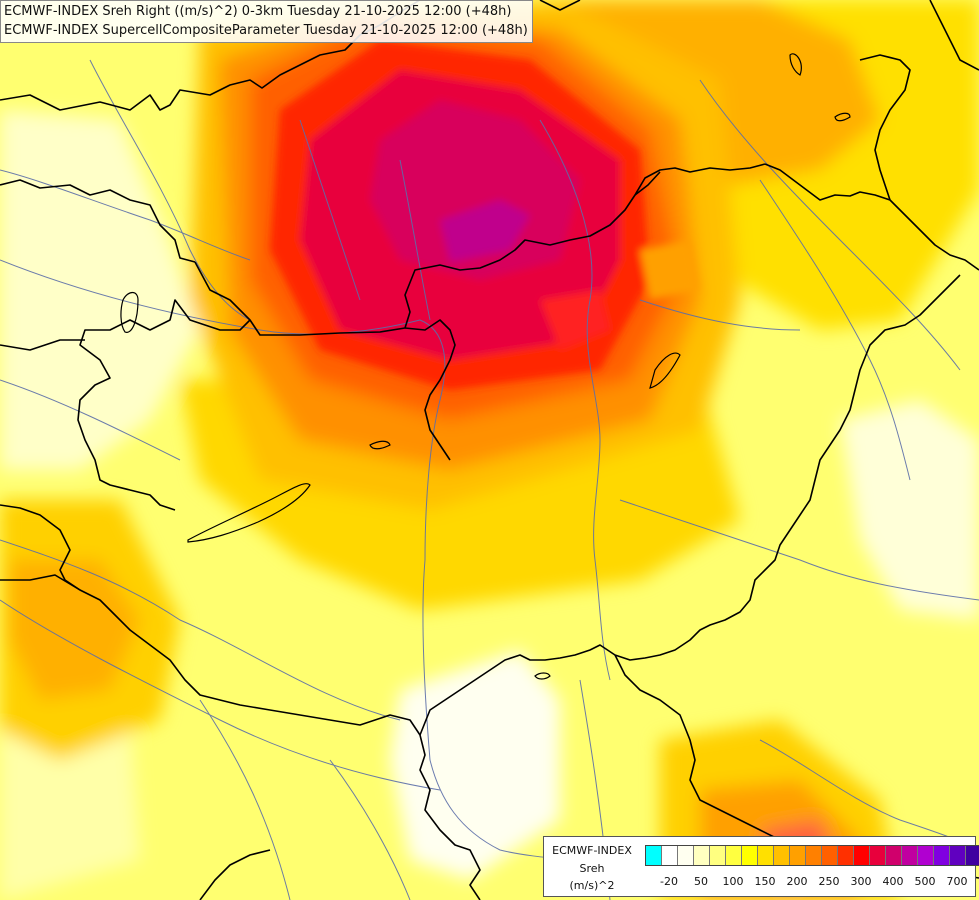  What do you see at coordinates (925, 881) in the screenshot?
I see `legend-tick: 500` at bounding box center [925, 881].